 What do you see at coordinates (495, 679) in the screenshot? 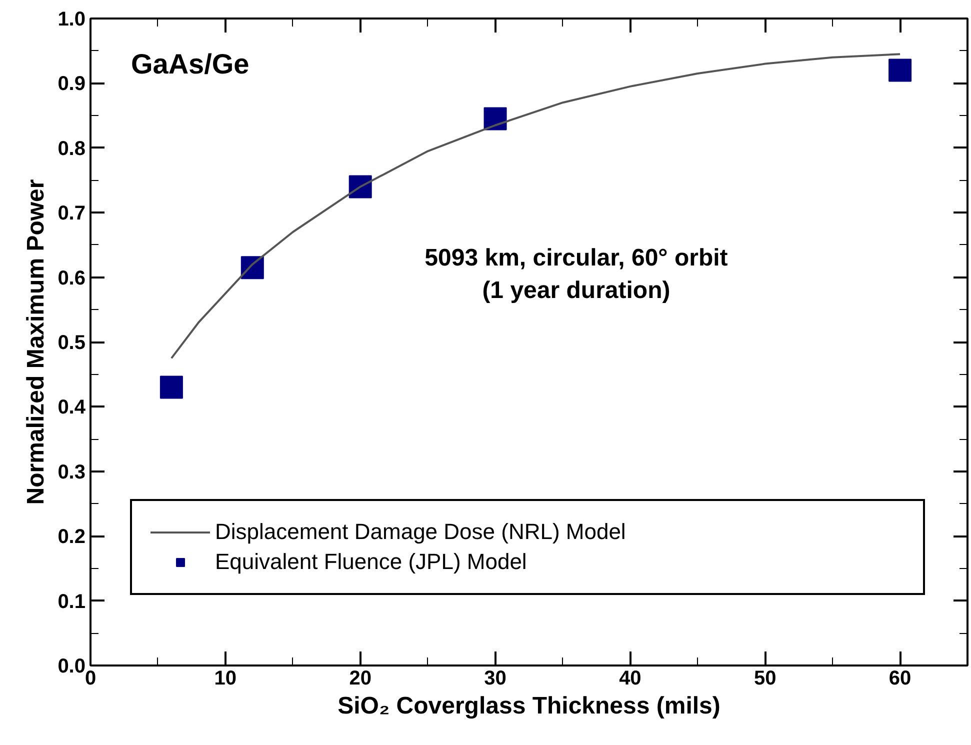
I see `x-tick-label: 30` at bounding box center [495, 679].